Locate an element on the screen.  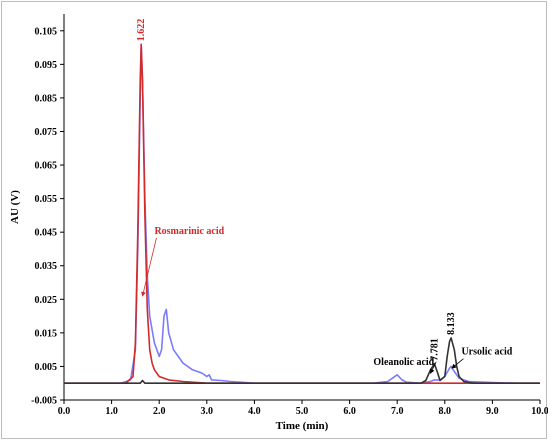
x-tick-label: 7.0 is located at coordinates (397, 411).